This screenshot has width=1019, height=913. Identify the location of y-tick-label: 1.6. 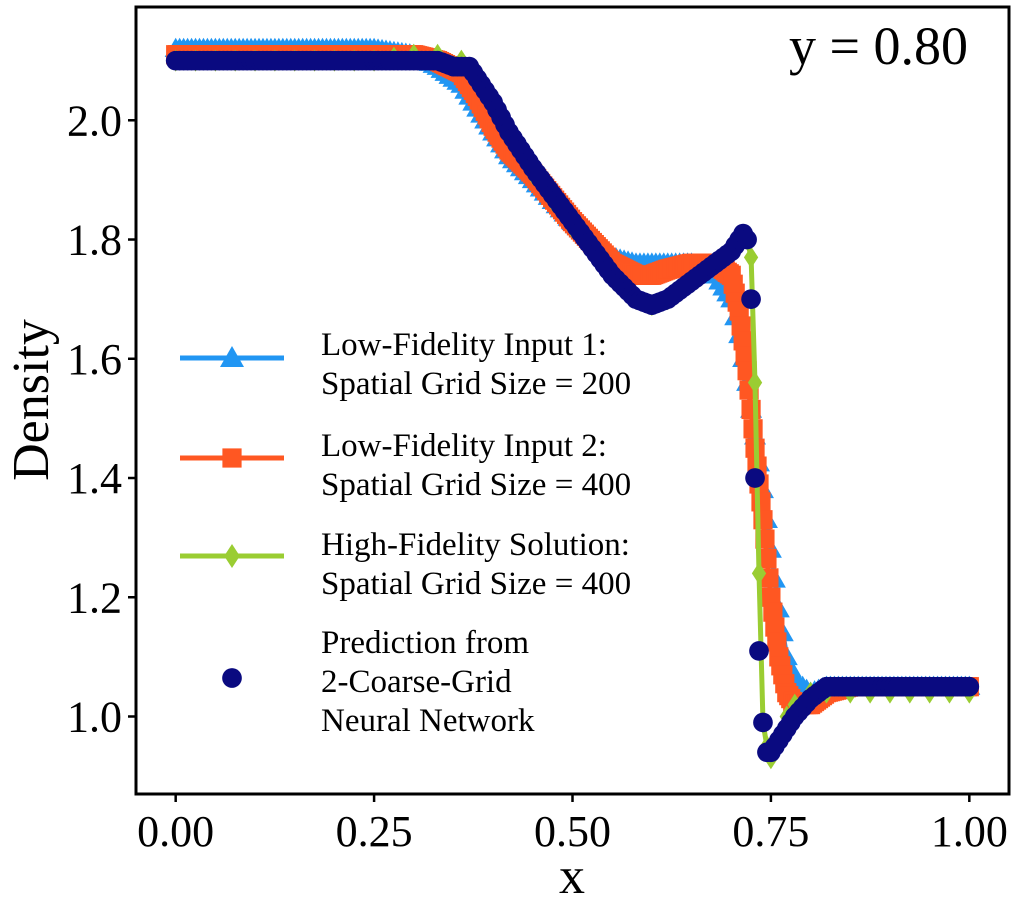
(94, 359).